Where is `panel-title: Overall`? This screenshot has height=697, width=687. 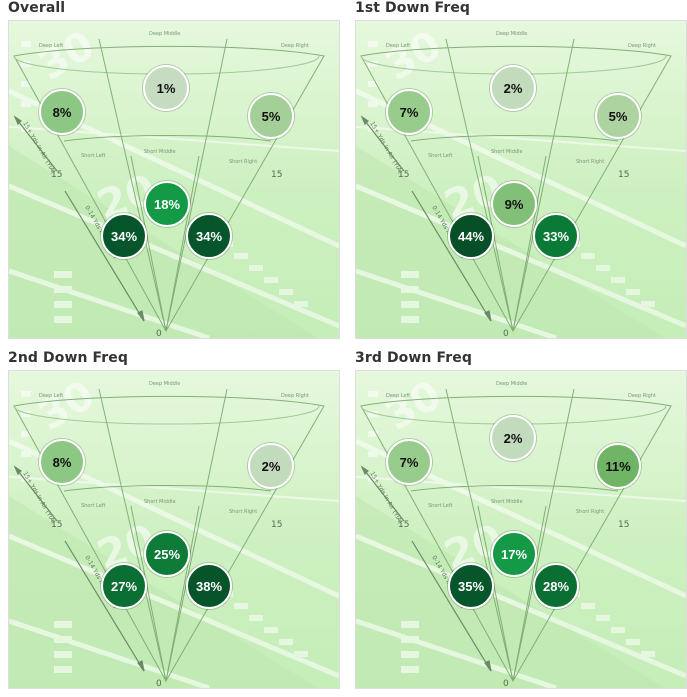
panel-title: Overall is located at coordinates (37, 8).